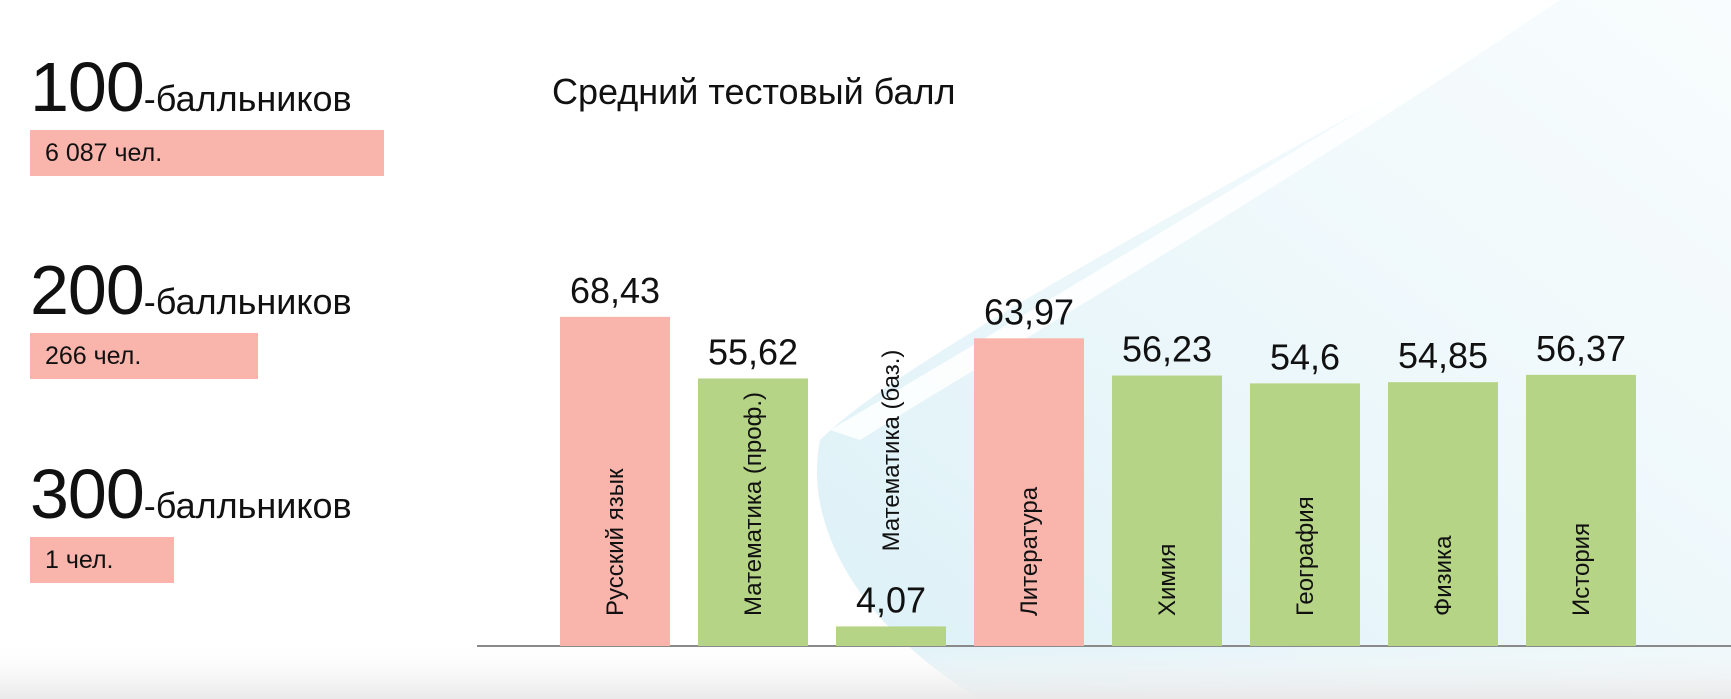 The width and height of the screenshot is (1731, 699). Describe the element at coordinates (1581, 569) in the screenshot. I see `bar-category-label: История` at that location.